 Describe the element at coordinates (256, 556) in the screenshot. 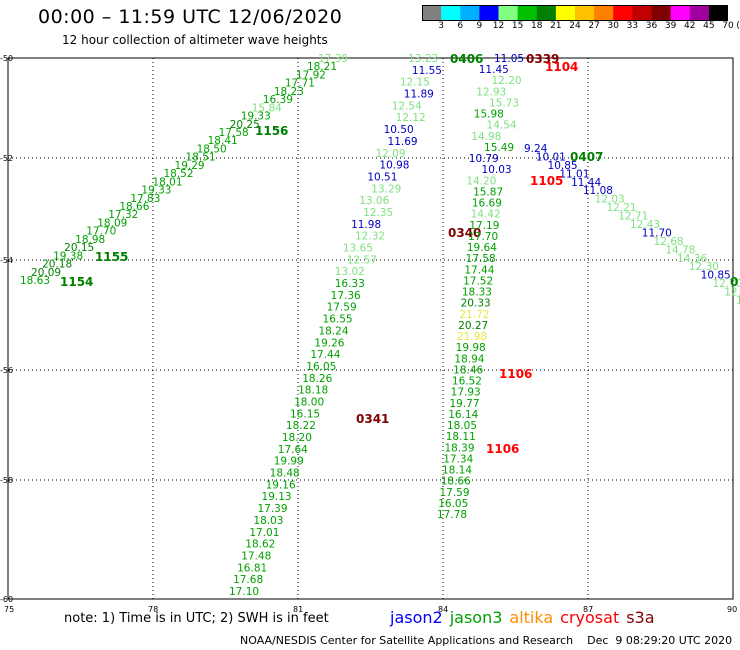

I see `wave-height-value: 17.48` at that location.